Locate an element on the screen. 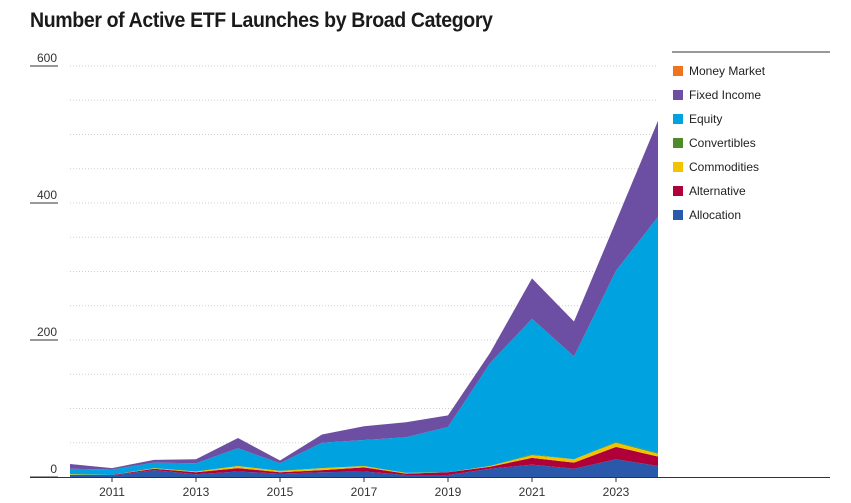  y-tick-label: 600 is located at coordinates (47, 58).